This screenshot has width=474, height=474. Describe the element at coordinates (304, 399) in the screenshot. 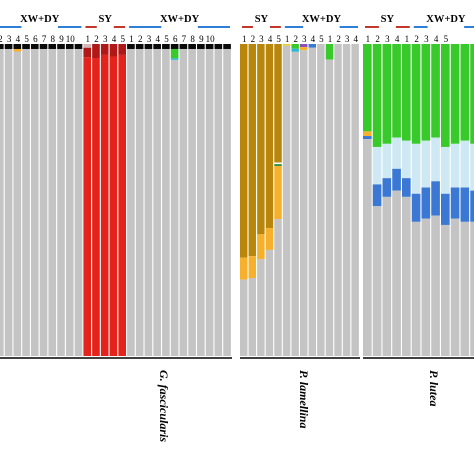

I see `species-label: P. lamellina` at that location.